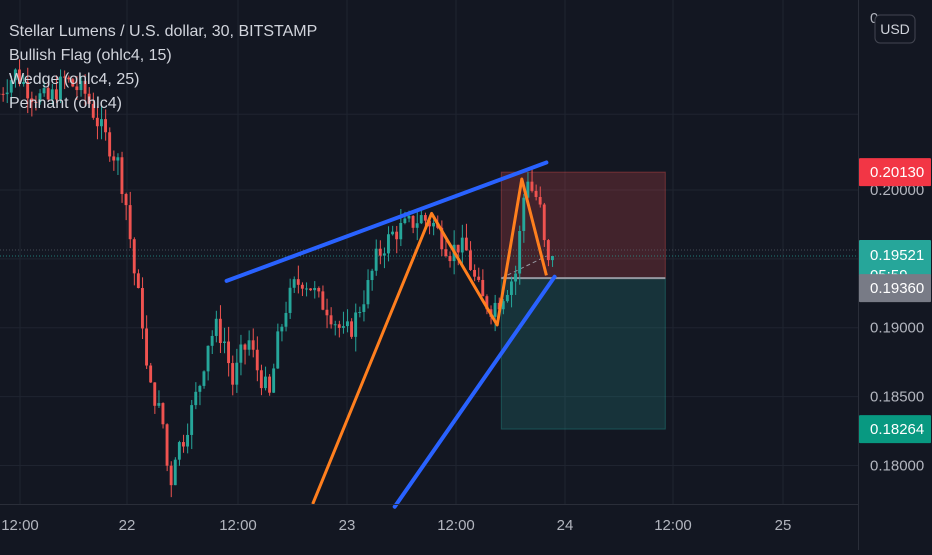 This screenshot has width=932, height=555. Describe the element at coordinates (897, 328) in the screenshot. I see `y-tick-label: 0.19000` at that location.